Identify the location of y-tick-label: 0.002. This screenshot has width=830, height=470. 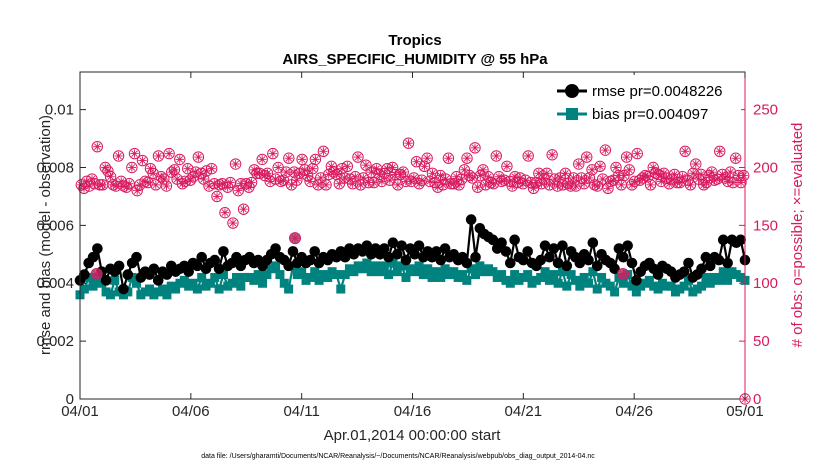
(55, 341).